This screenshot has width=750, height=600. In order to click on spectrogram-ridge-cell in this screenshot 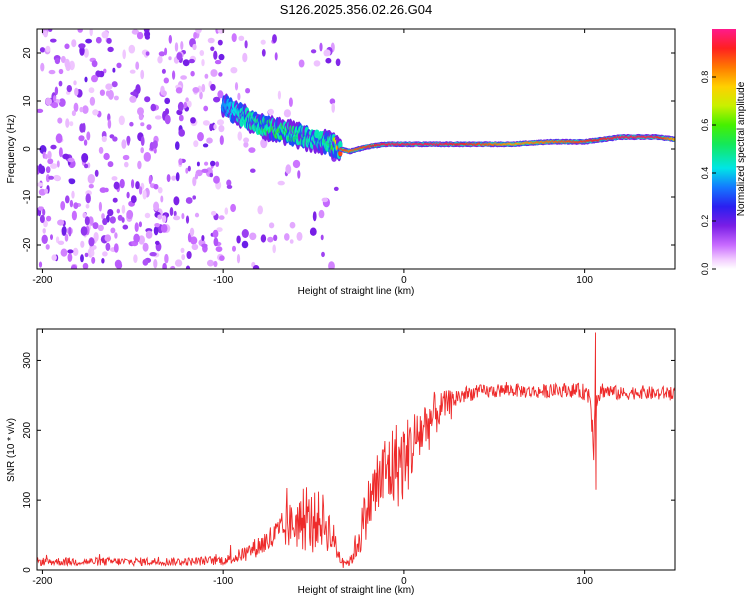, I will do `click(340, 153)`.